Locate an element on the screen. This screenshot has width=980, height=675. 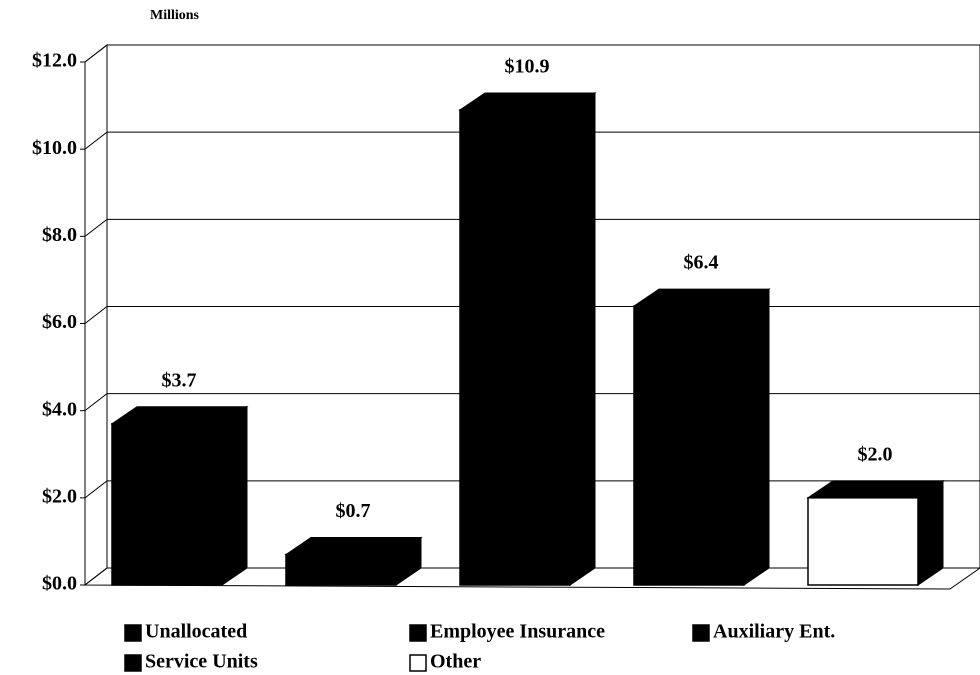
value-label: $2.0 is located at coordinates (875, 454).